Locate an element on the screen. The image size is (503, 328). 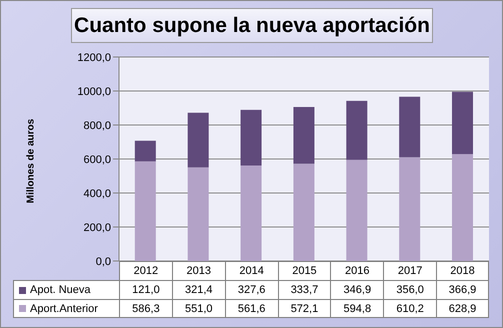
chart-title: Cuanto supone la nueva aportación is located at coordinates (252, 25).